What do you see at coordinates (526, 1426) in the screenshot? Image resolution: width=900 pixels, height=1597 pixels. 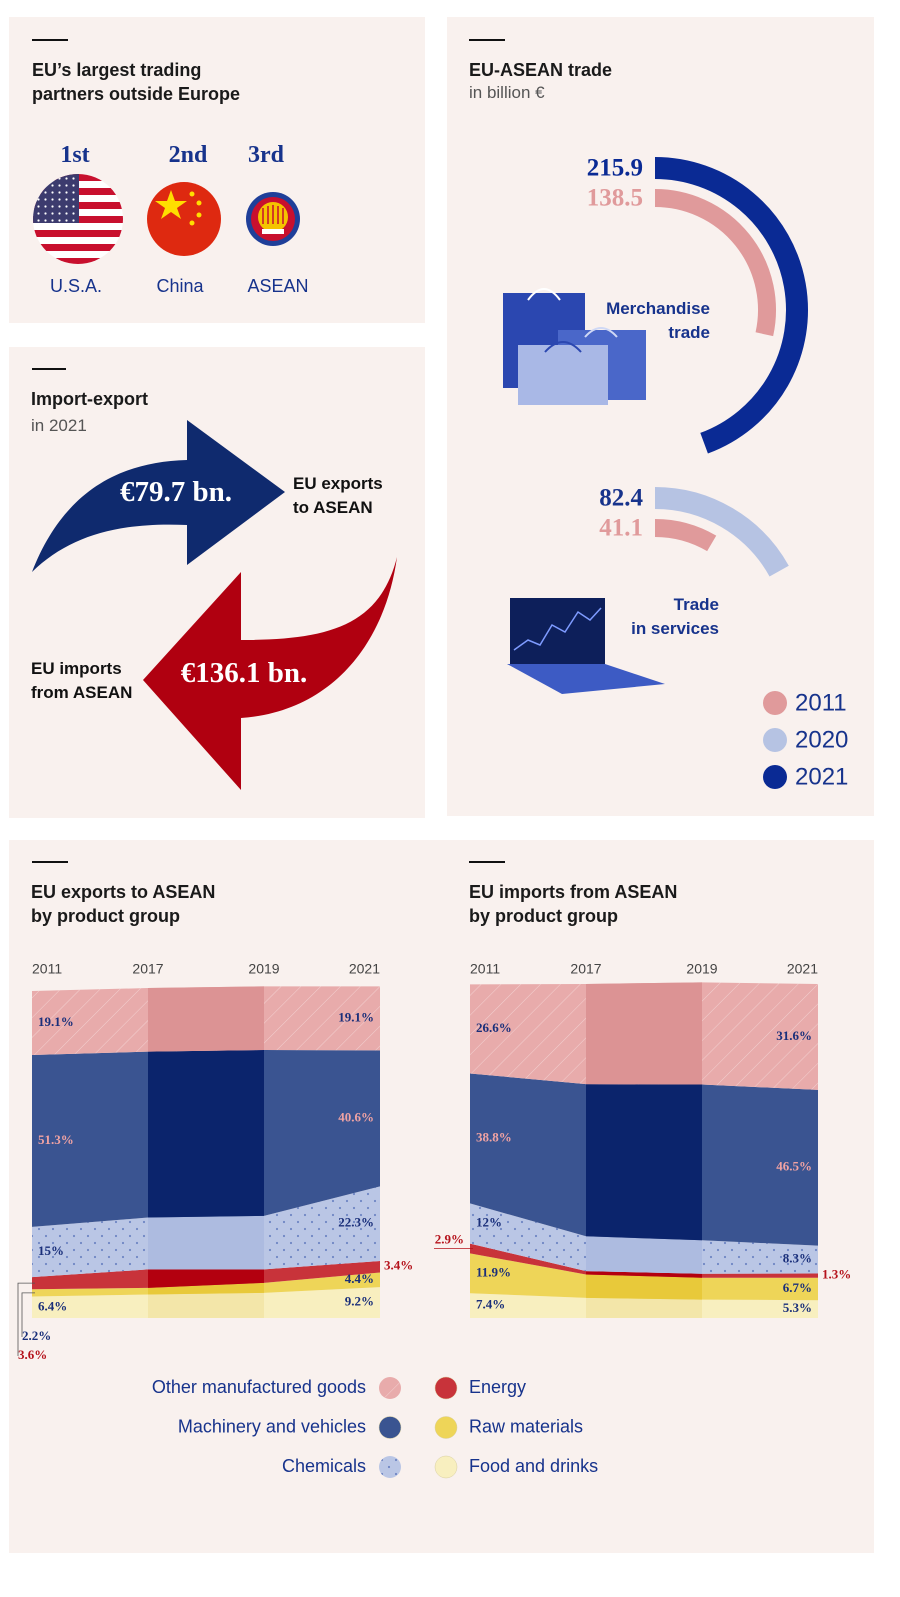 I see `legend-label: Raw materials` at bounding box center [526, 1426].